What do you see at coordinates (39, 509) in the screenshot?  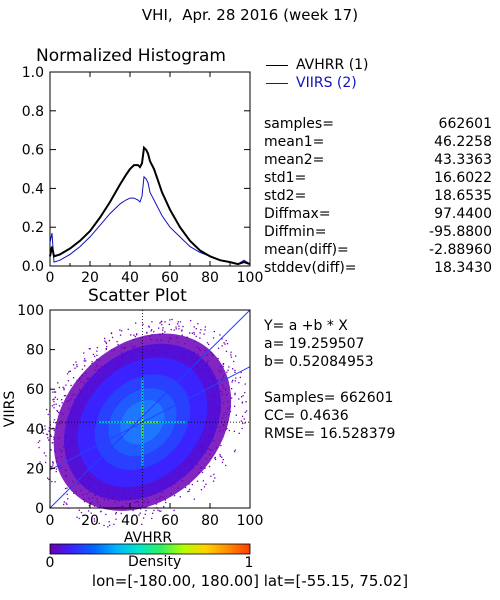 I see `scatter-ytick-label: 0` at bounding box center [39, 509].